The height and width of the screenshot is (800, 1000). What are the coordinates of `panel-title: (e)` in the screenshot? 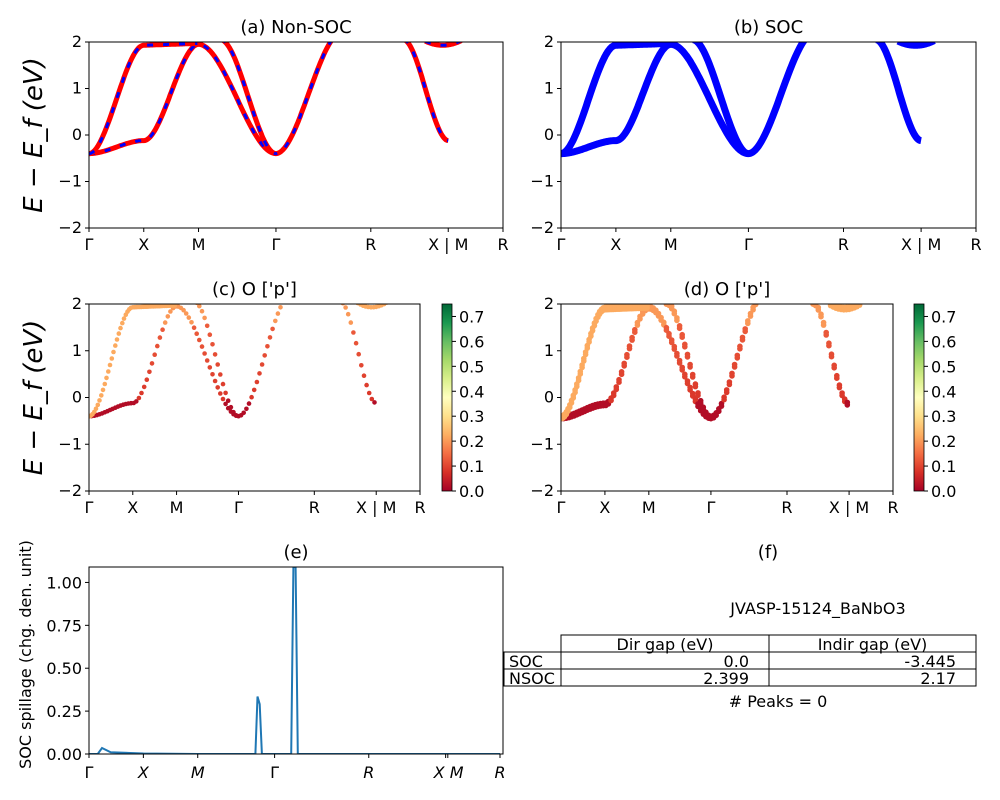 It's located at (295, 552).